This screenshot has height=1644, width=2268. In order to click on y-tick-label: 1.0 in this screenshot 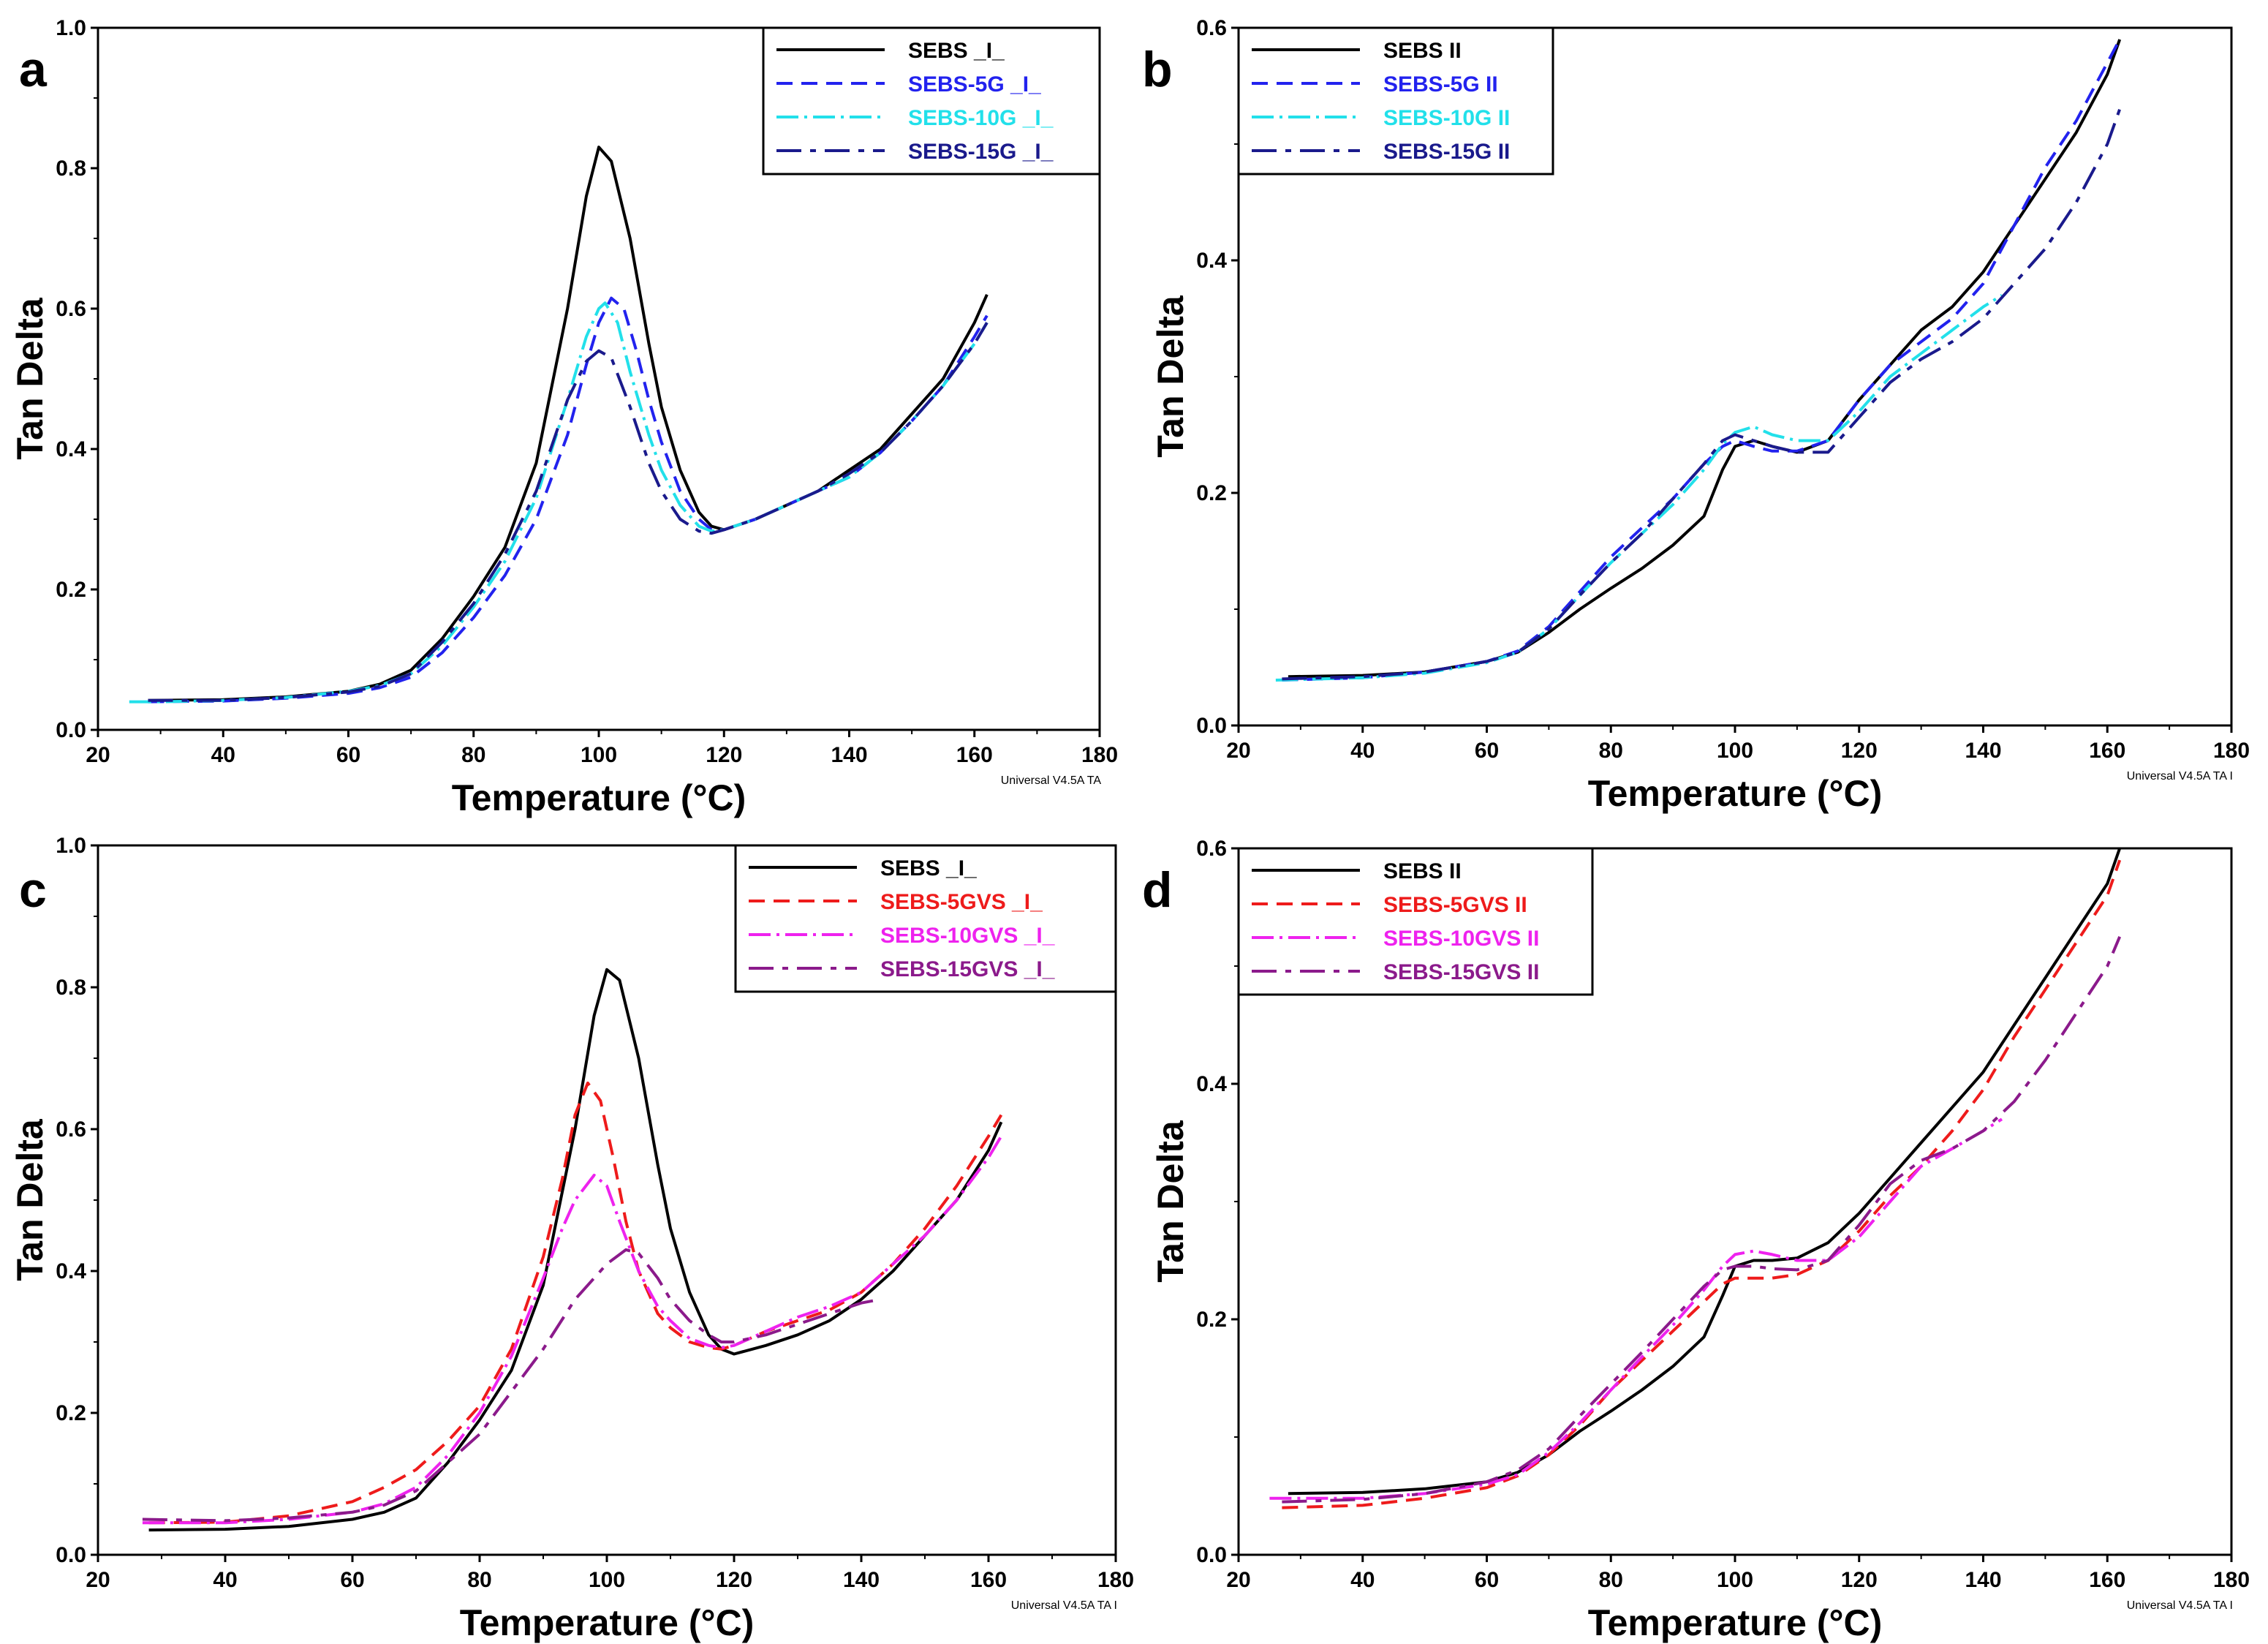, I will do `click(71, 28)`.